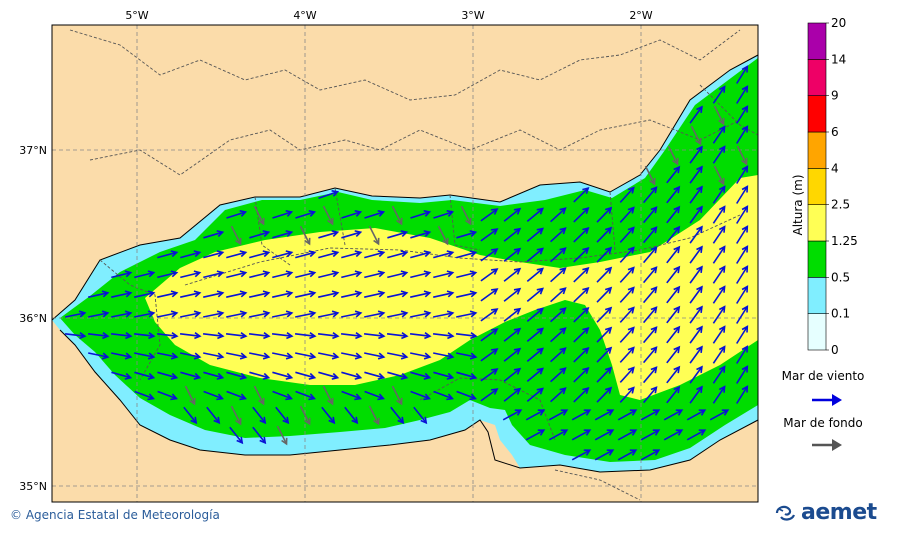 The width and height of the screenshot is (900, 533). What do you see at coordinates (823, 376) in the screenshot?
I see `wind-sea-label: Mar de viento` at bounding box center [823, 376].